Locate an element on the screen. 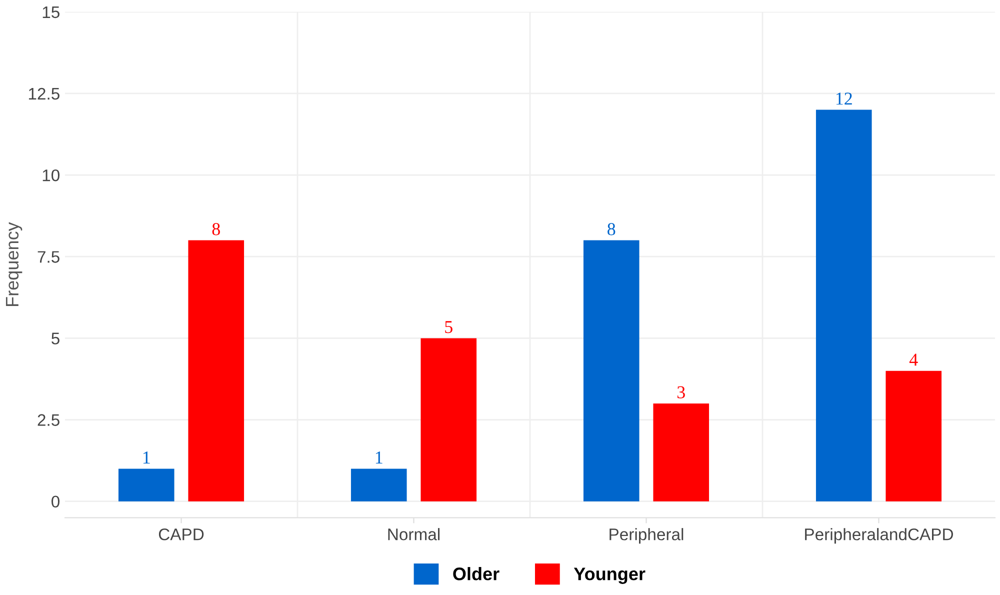 This screenshot has width=1000, height=595. x-tick-label: Peripheral is located at coordinates (647, 536).